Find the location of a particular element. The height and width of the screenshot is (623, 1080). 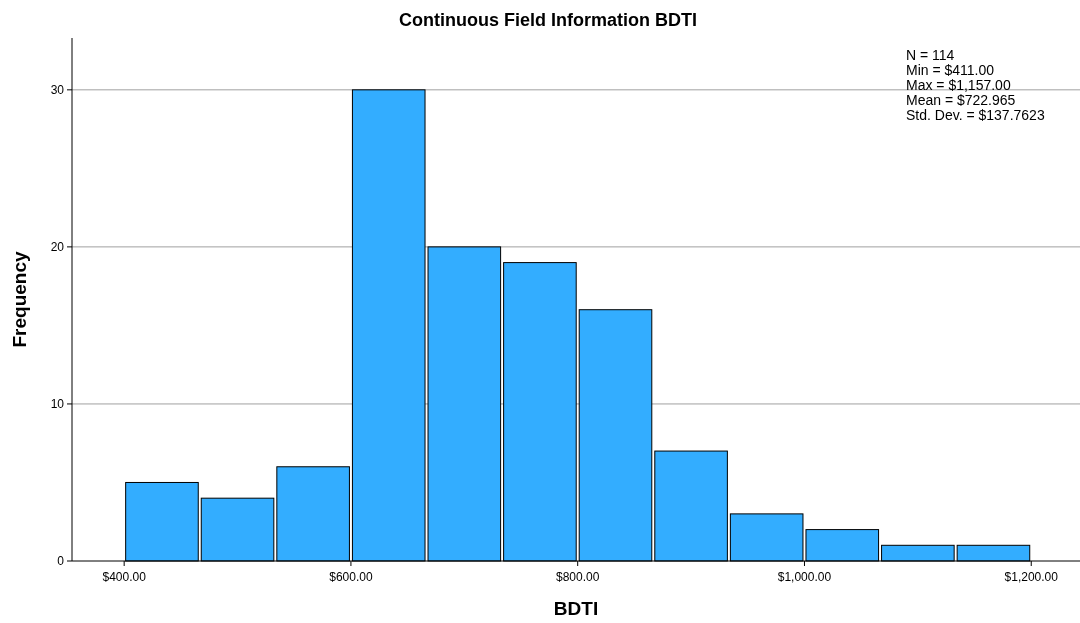

x-tick-label: $400.00 is located at coordinates (124, 577).